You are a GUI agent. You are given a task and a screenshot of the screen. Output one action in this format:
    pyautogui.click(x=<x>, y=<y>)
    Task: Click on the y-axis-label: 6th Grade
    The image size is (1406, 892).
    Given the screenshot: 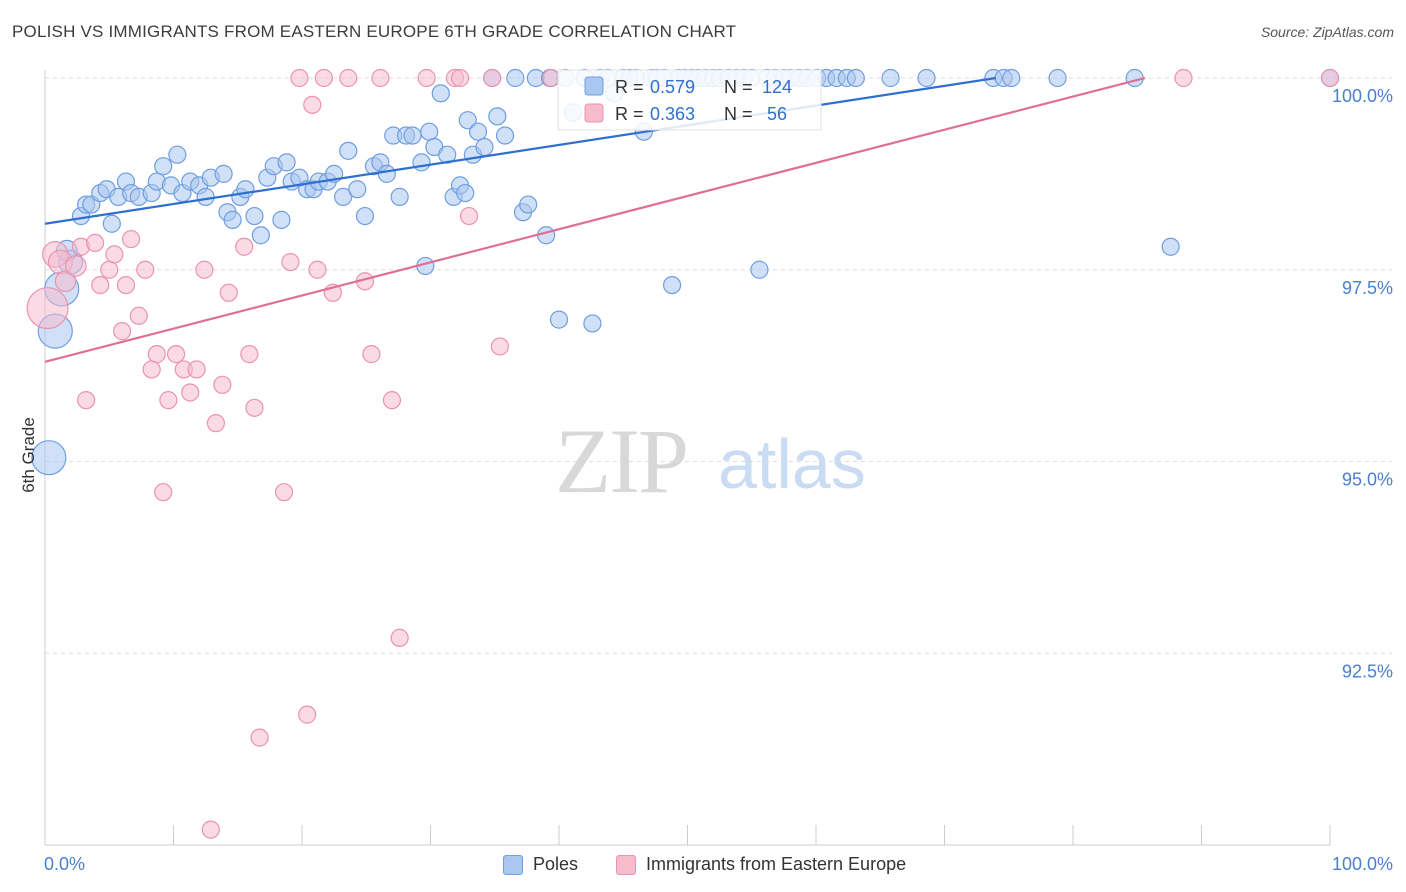 What is the action you would take?
    pyautogui.click(x=28, y=455)
    